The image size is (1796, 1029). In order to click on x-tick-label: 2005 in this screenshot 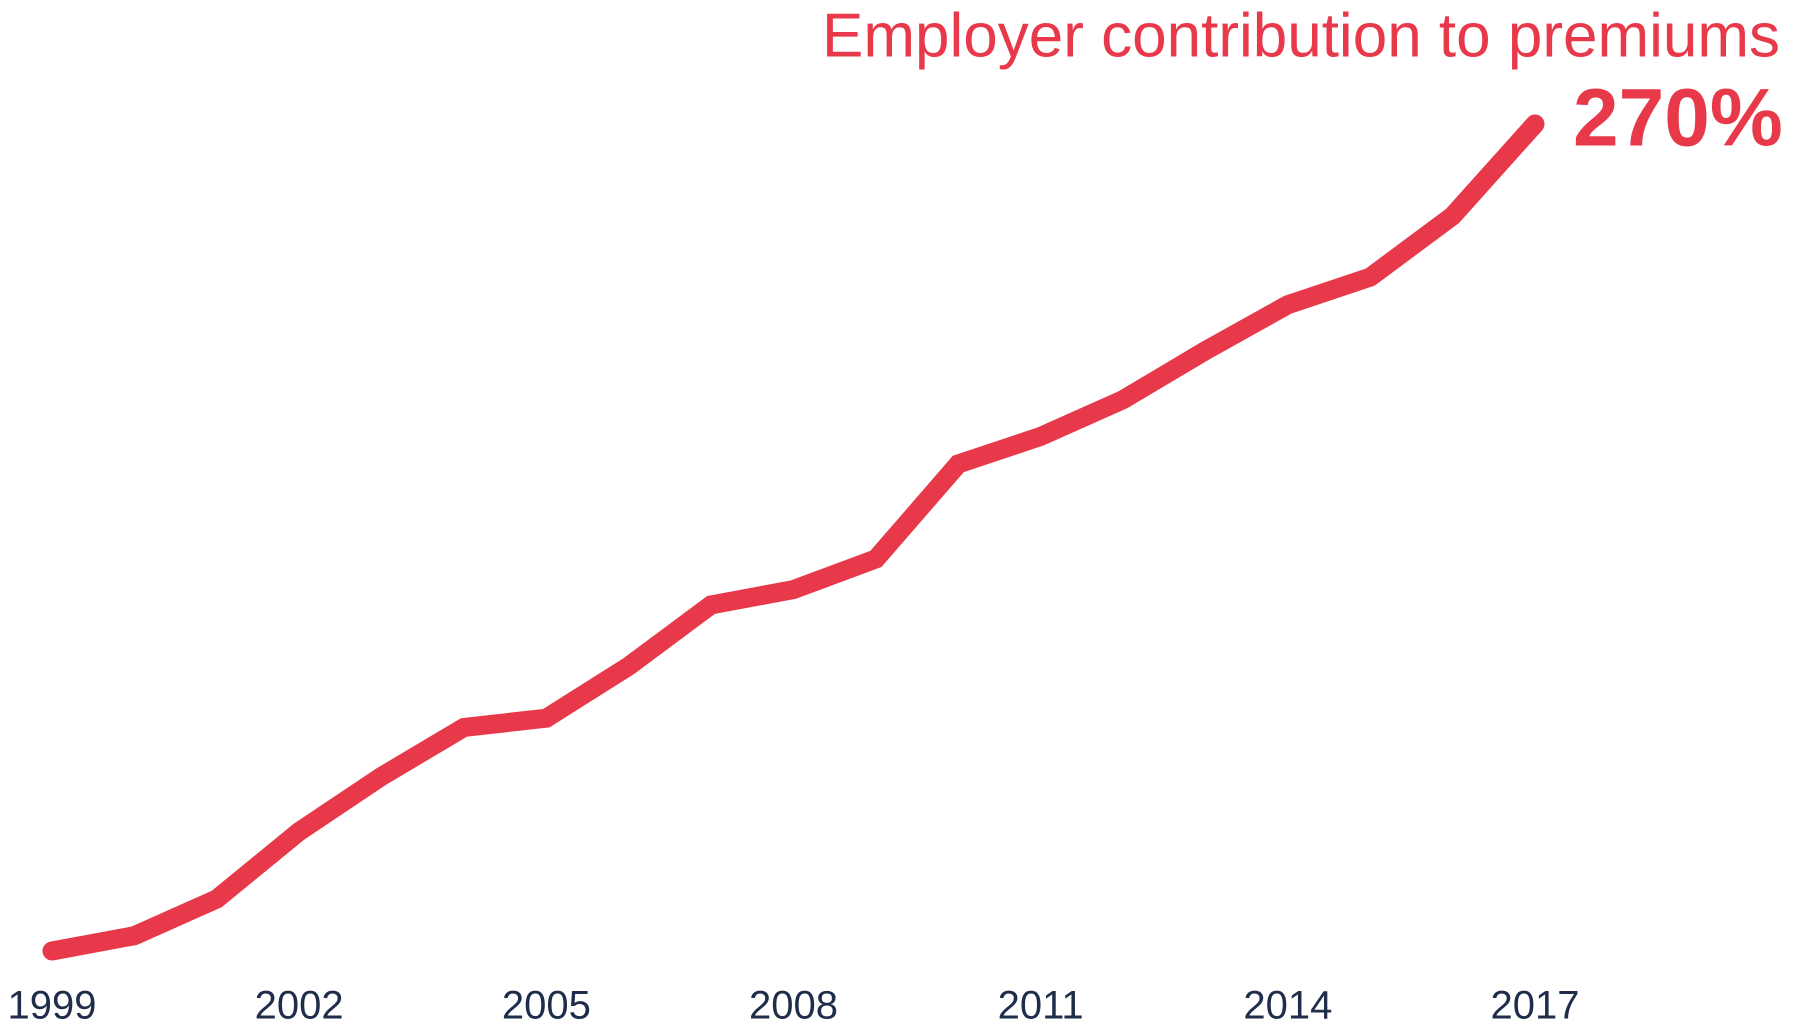, I will do `click(546, 1006)`.